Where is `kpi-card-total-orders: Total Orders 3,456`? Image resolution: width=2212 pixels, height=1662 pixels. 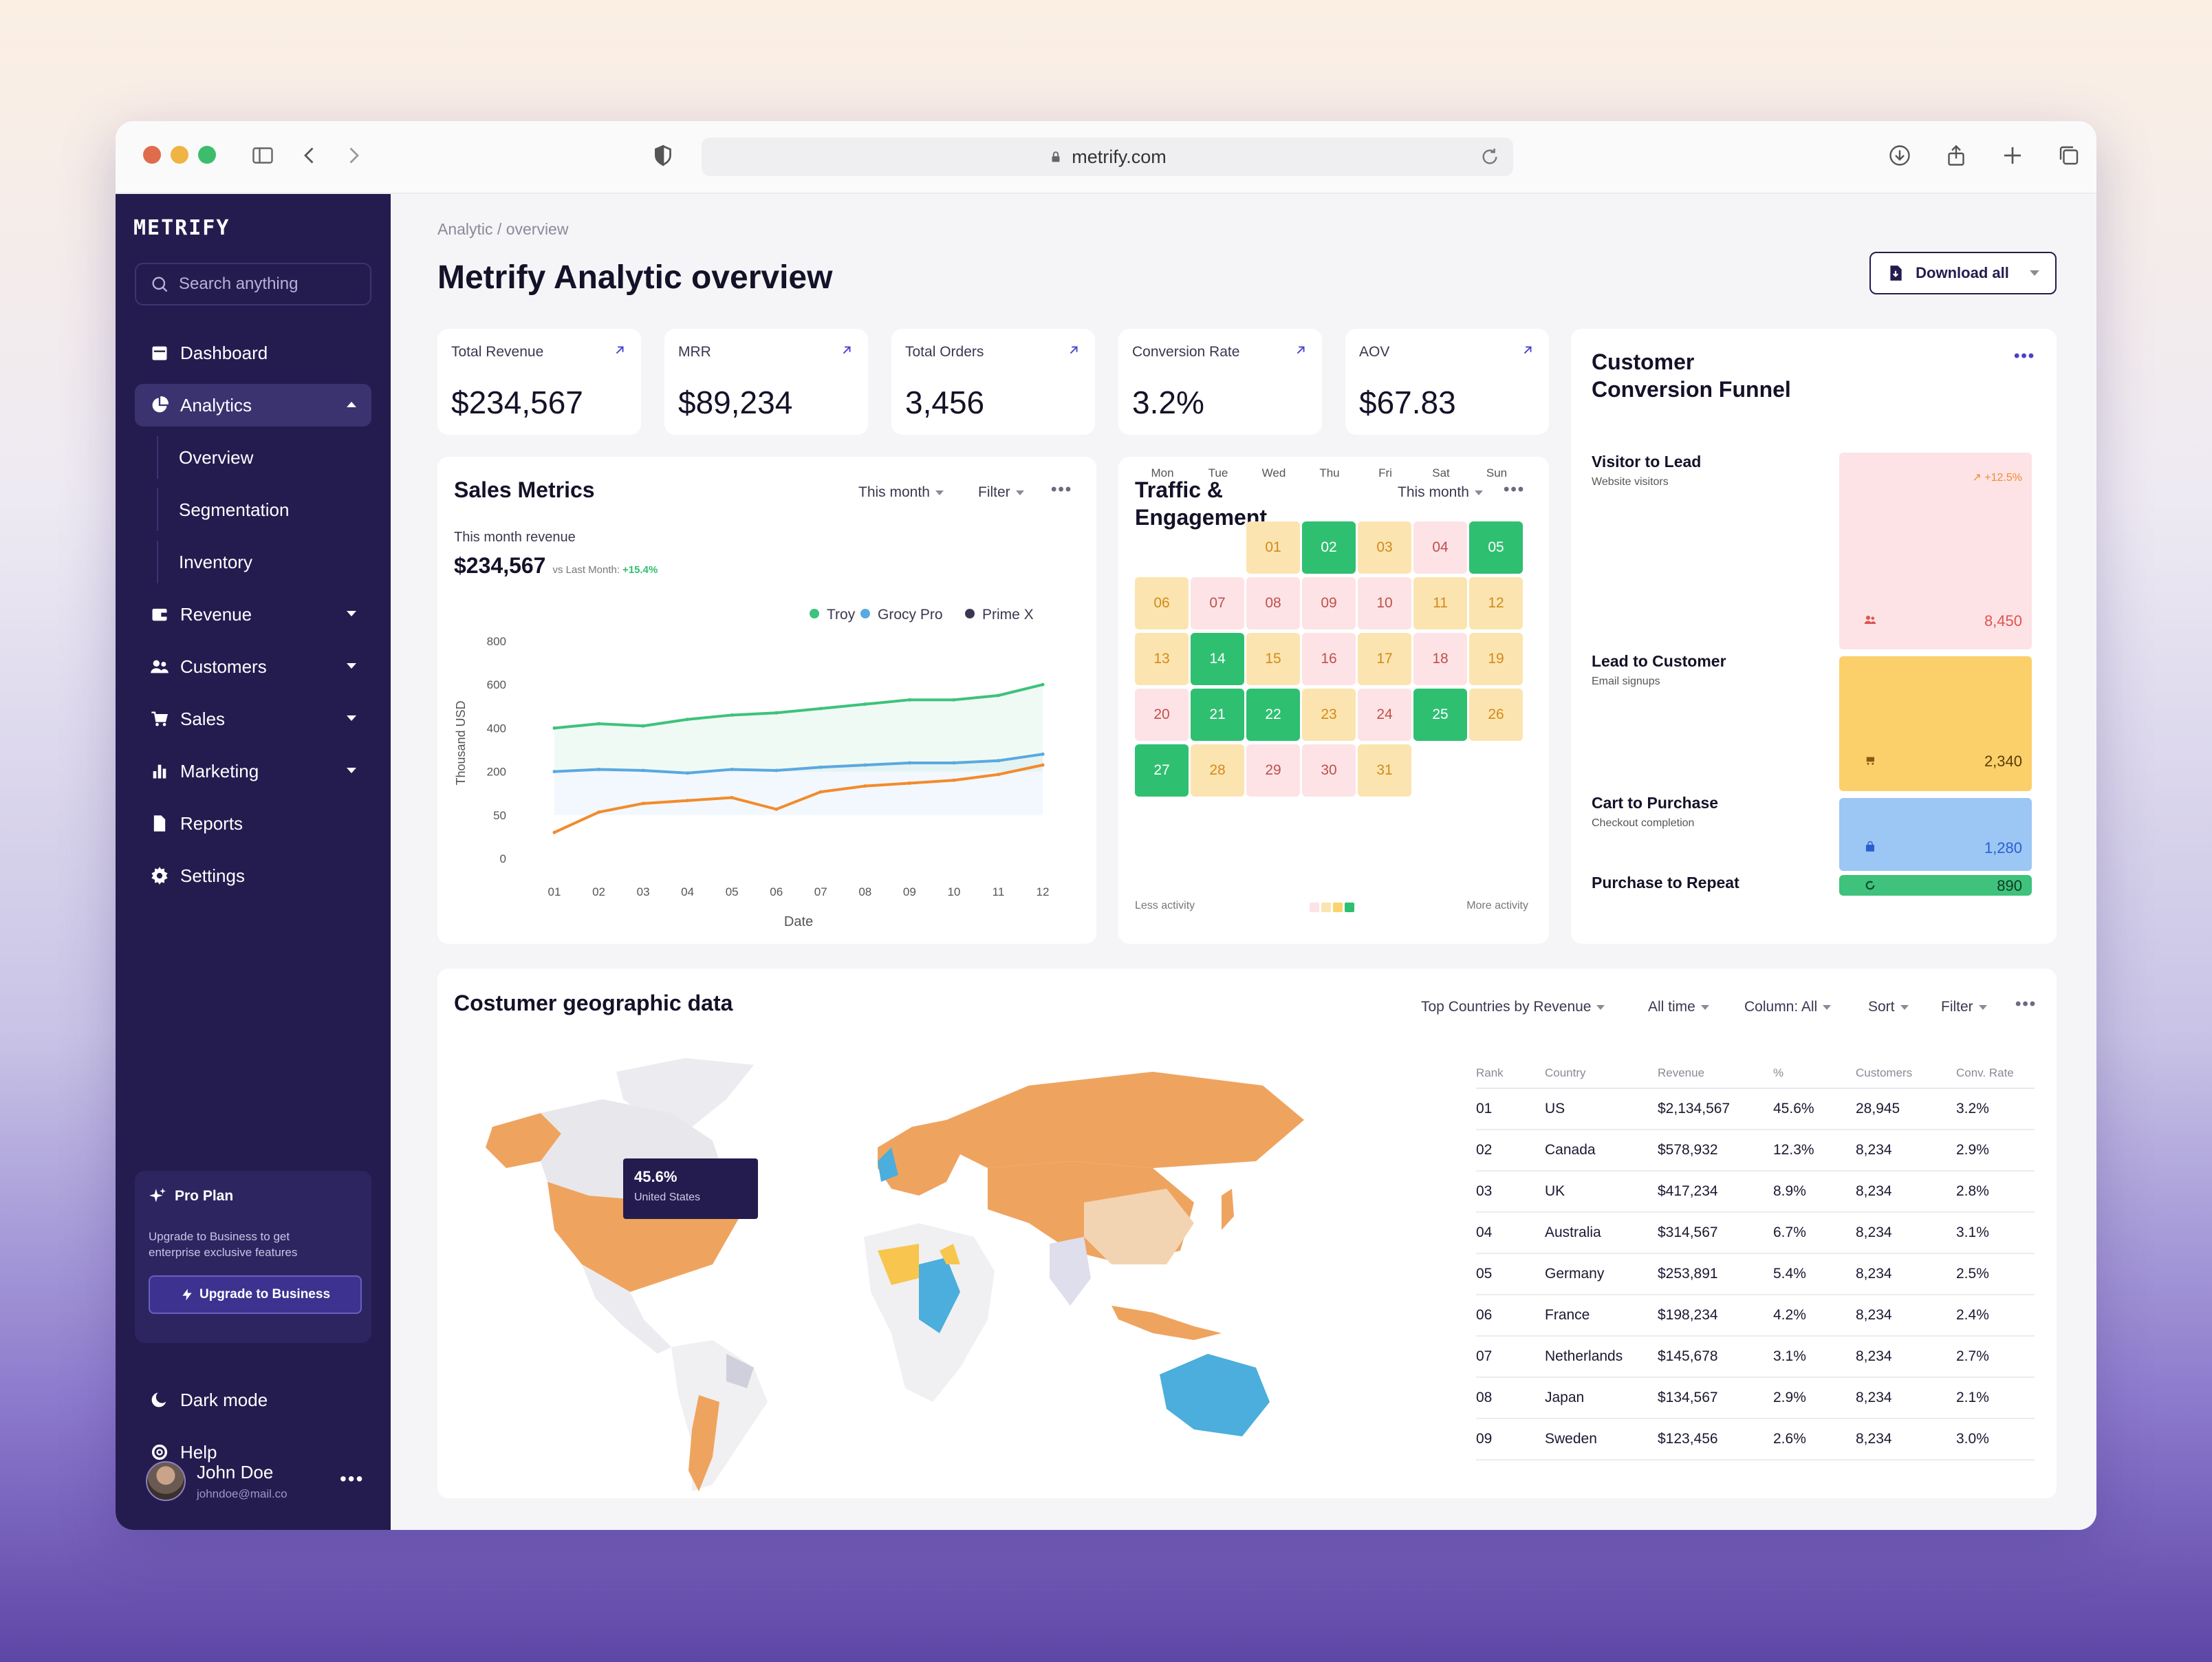 kpi-card-total-orders: Total Orders 3,456 is located at coordinates (993, 382).